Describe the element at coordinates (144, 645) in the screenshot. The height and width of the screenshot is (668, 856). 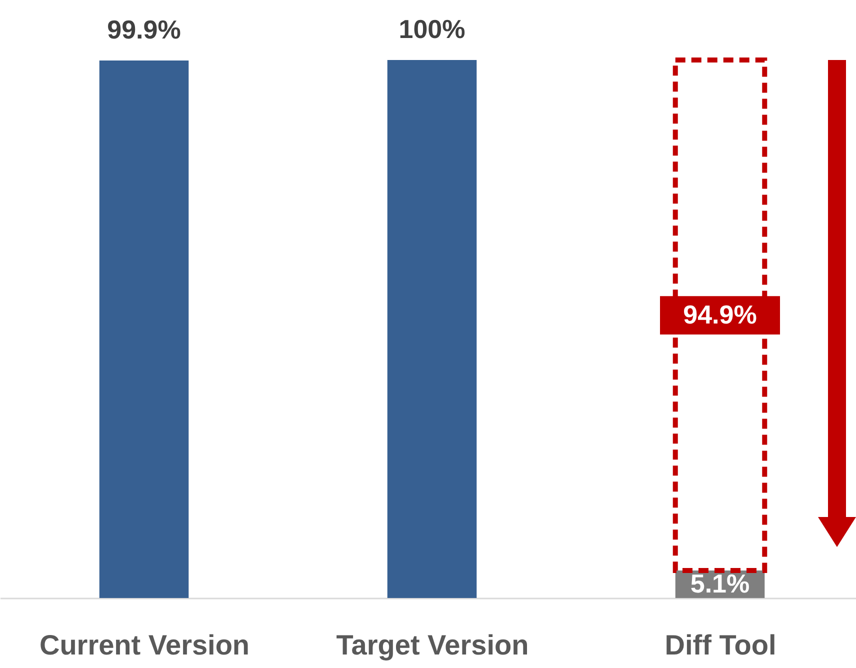
I see `x-tick-label: Current Version` at that location.